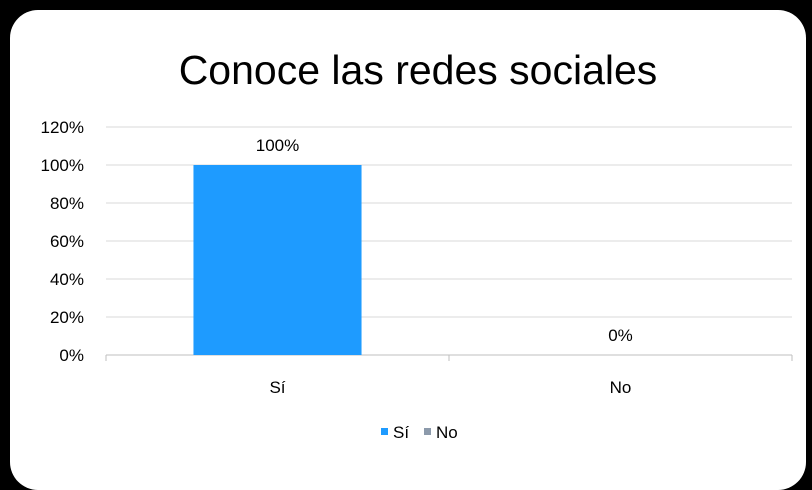 This screenshot has height=490, width=812. I want to click on x-category-label: Sí, so click(277, 387).